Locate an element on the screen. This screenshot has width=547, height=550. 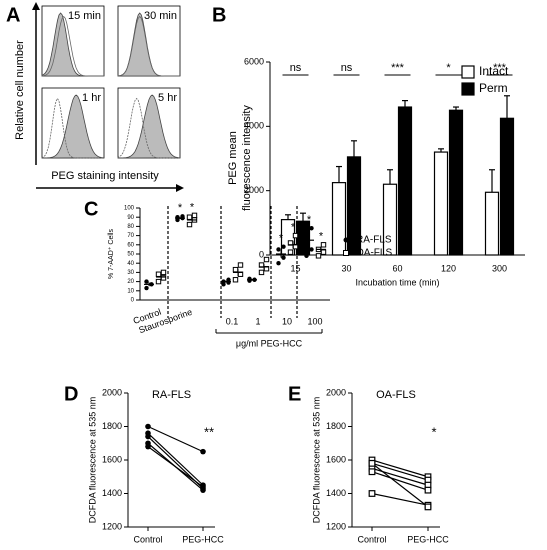
y-tick-label: 70 is located at coordinates (130, 236).